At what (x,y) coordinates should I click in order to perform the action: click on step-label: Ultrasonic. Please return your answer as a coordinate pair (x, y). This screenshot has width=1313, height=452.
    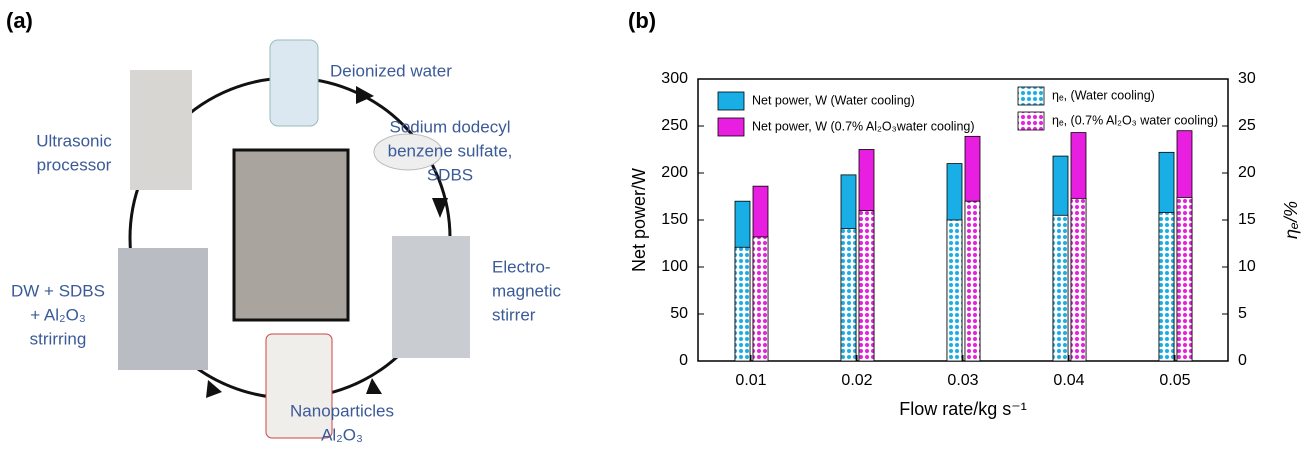
    Looking at the image, I should click on (74, 140).